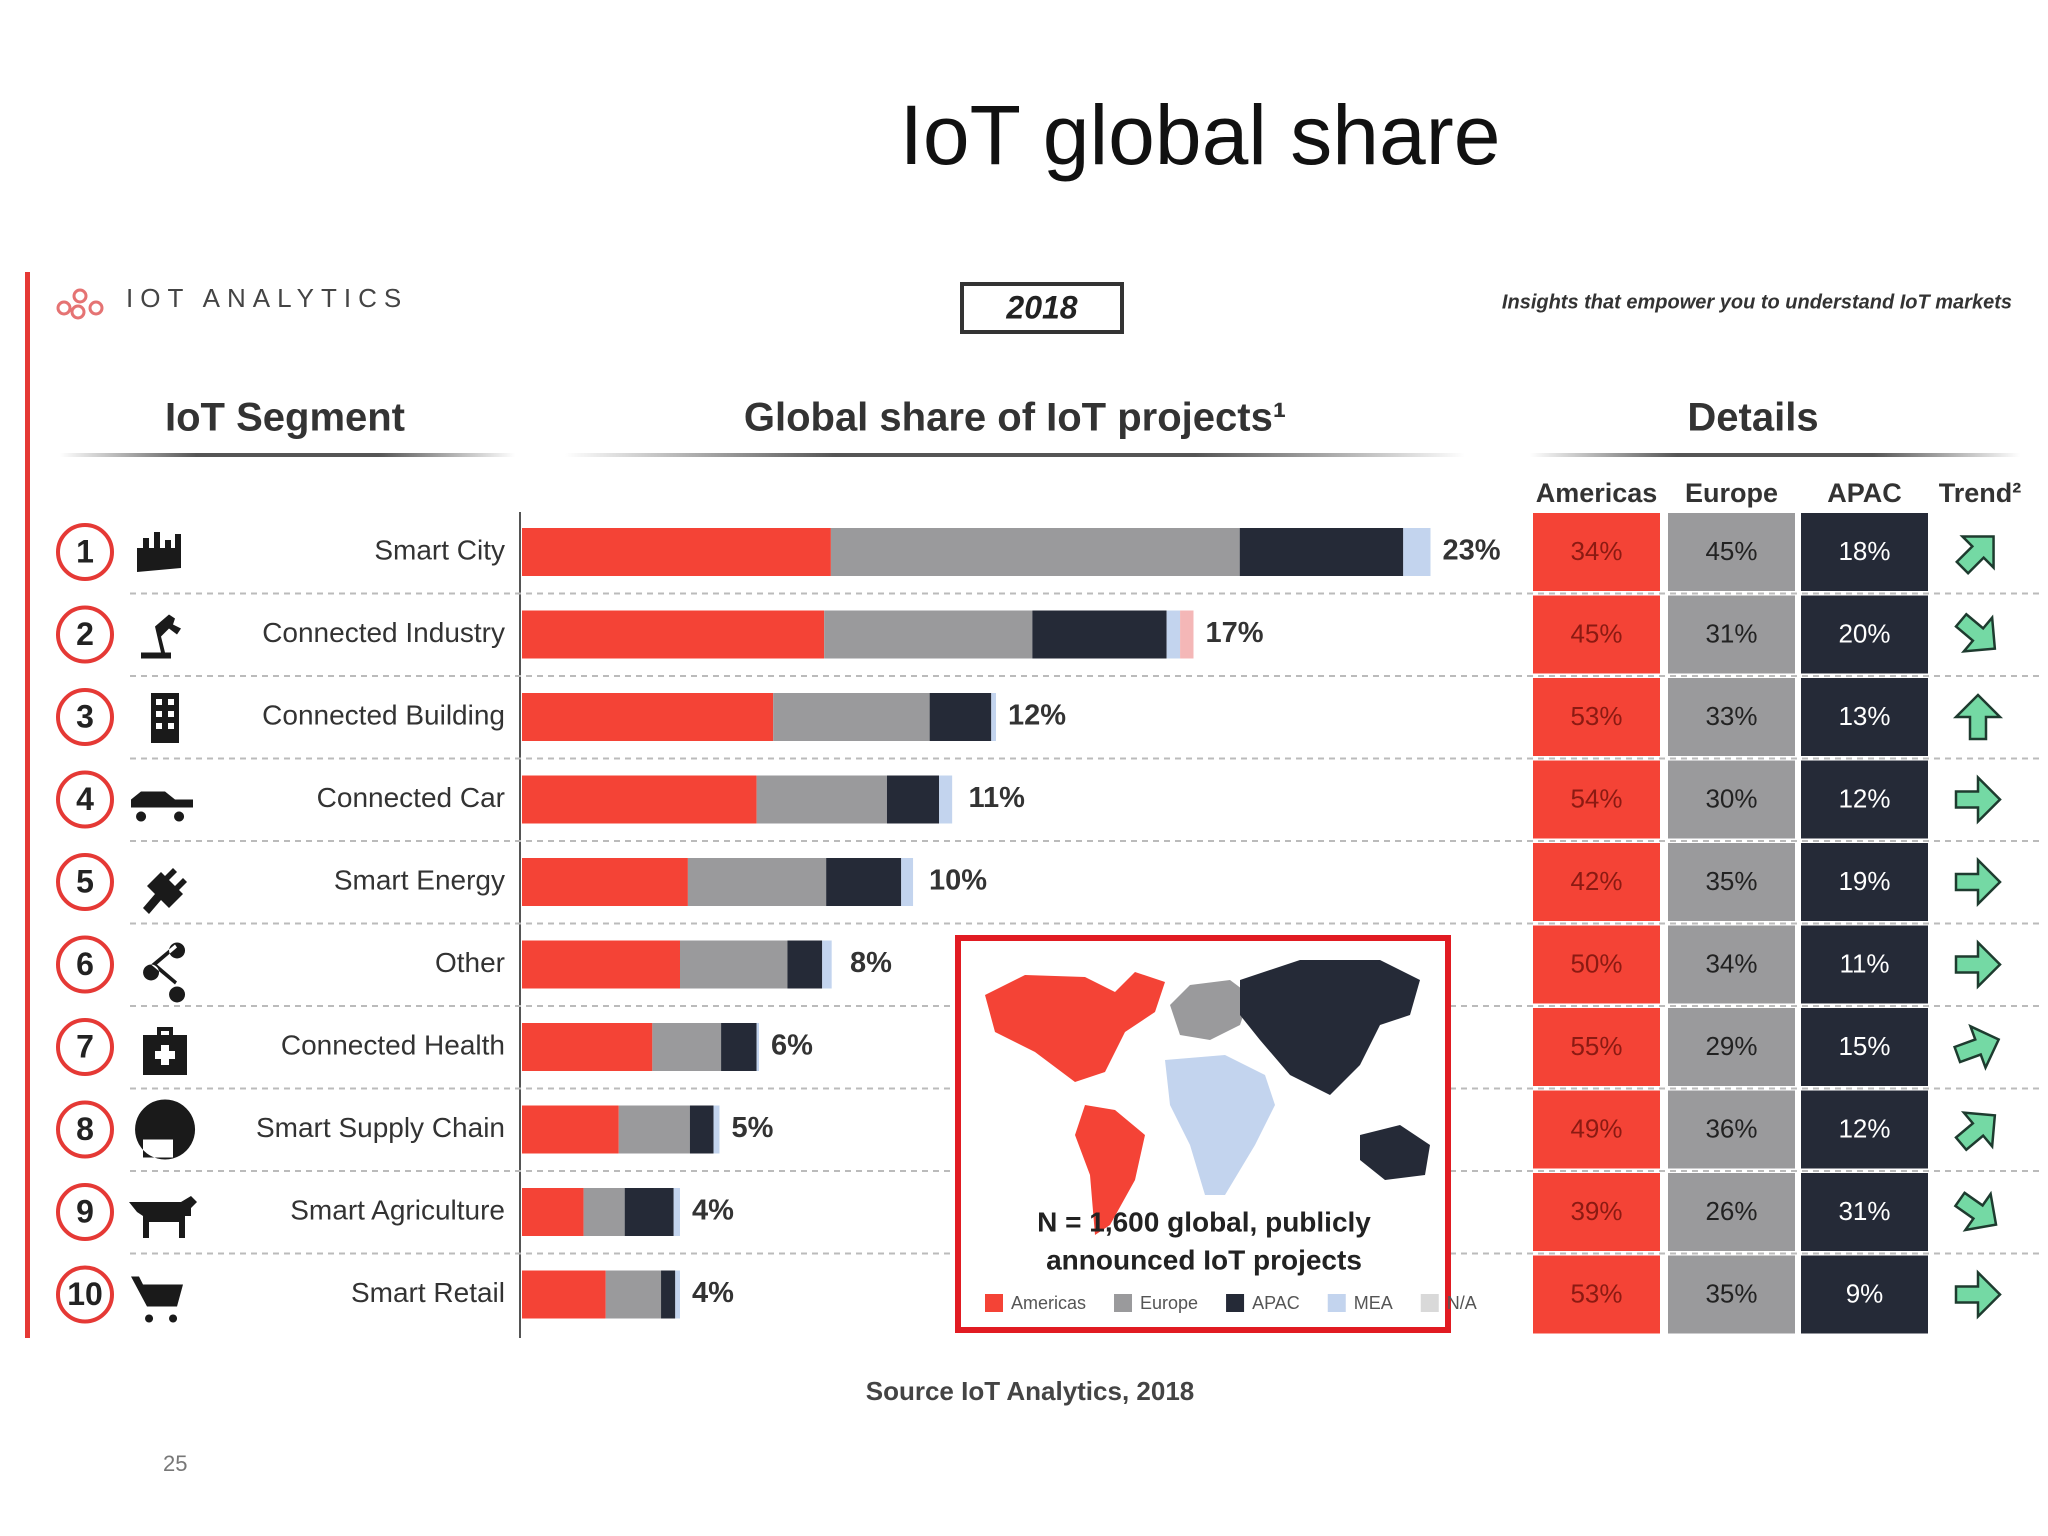  I want to click on category-label: Smart Retail, so click(428, 1292).